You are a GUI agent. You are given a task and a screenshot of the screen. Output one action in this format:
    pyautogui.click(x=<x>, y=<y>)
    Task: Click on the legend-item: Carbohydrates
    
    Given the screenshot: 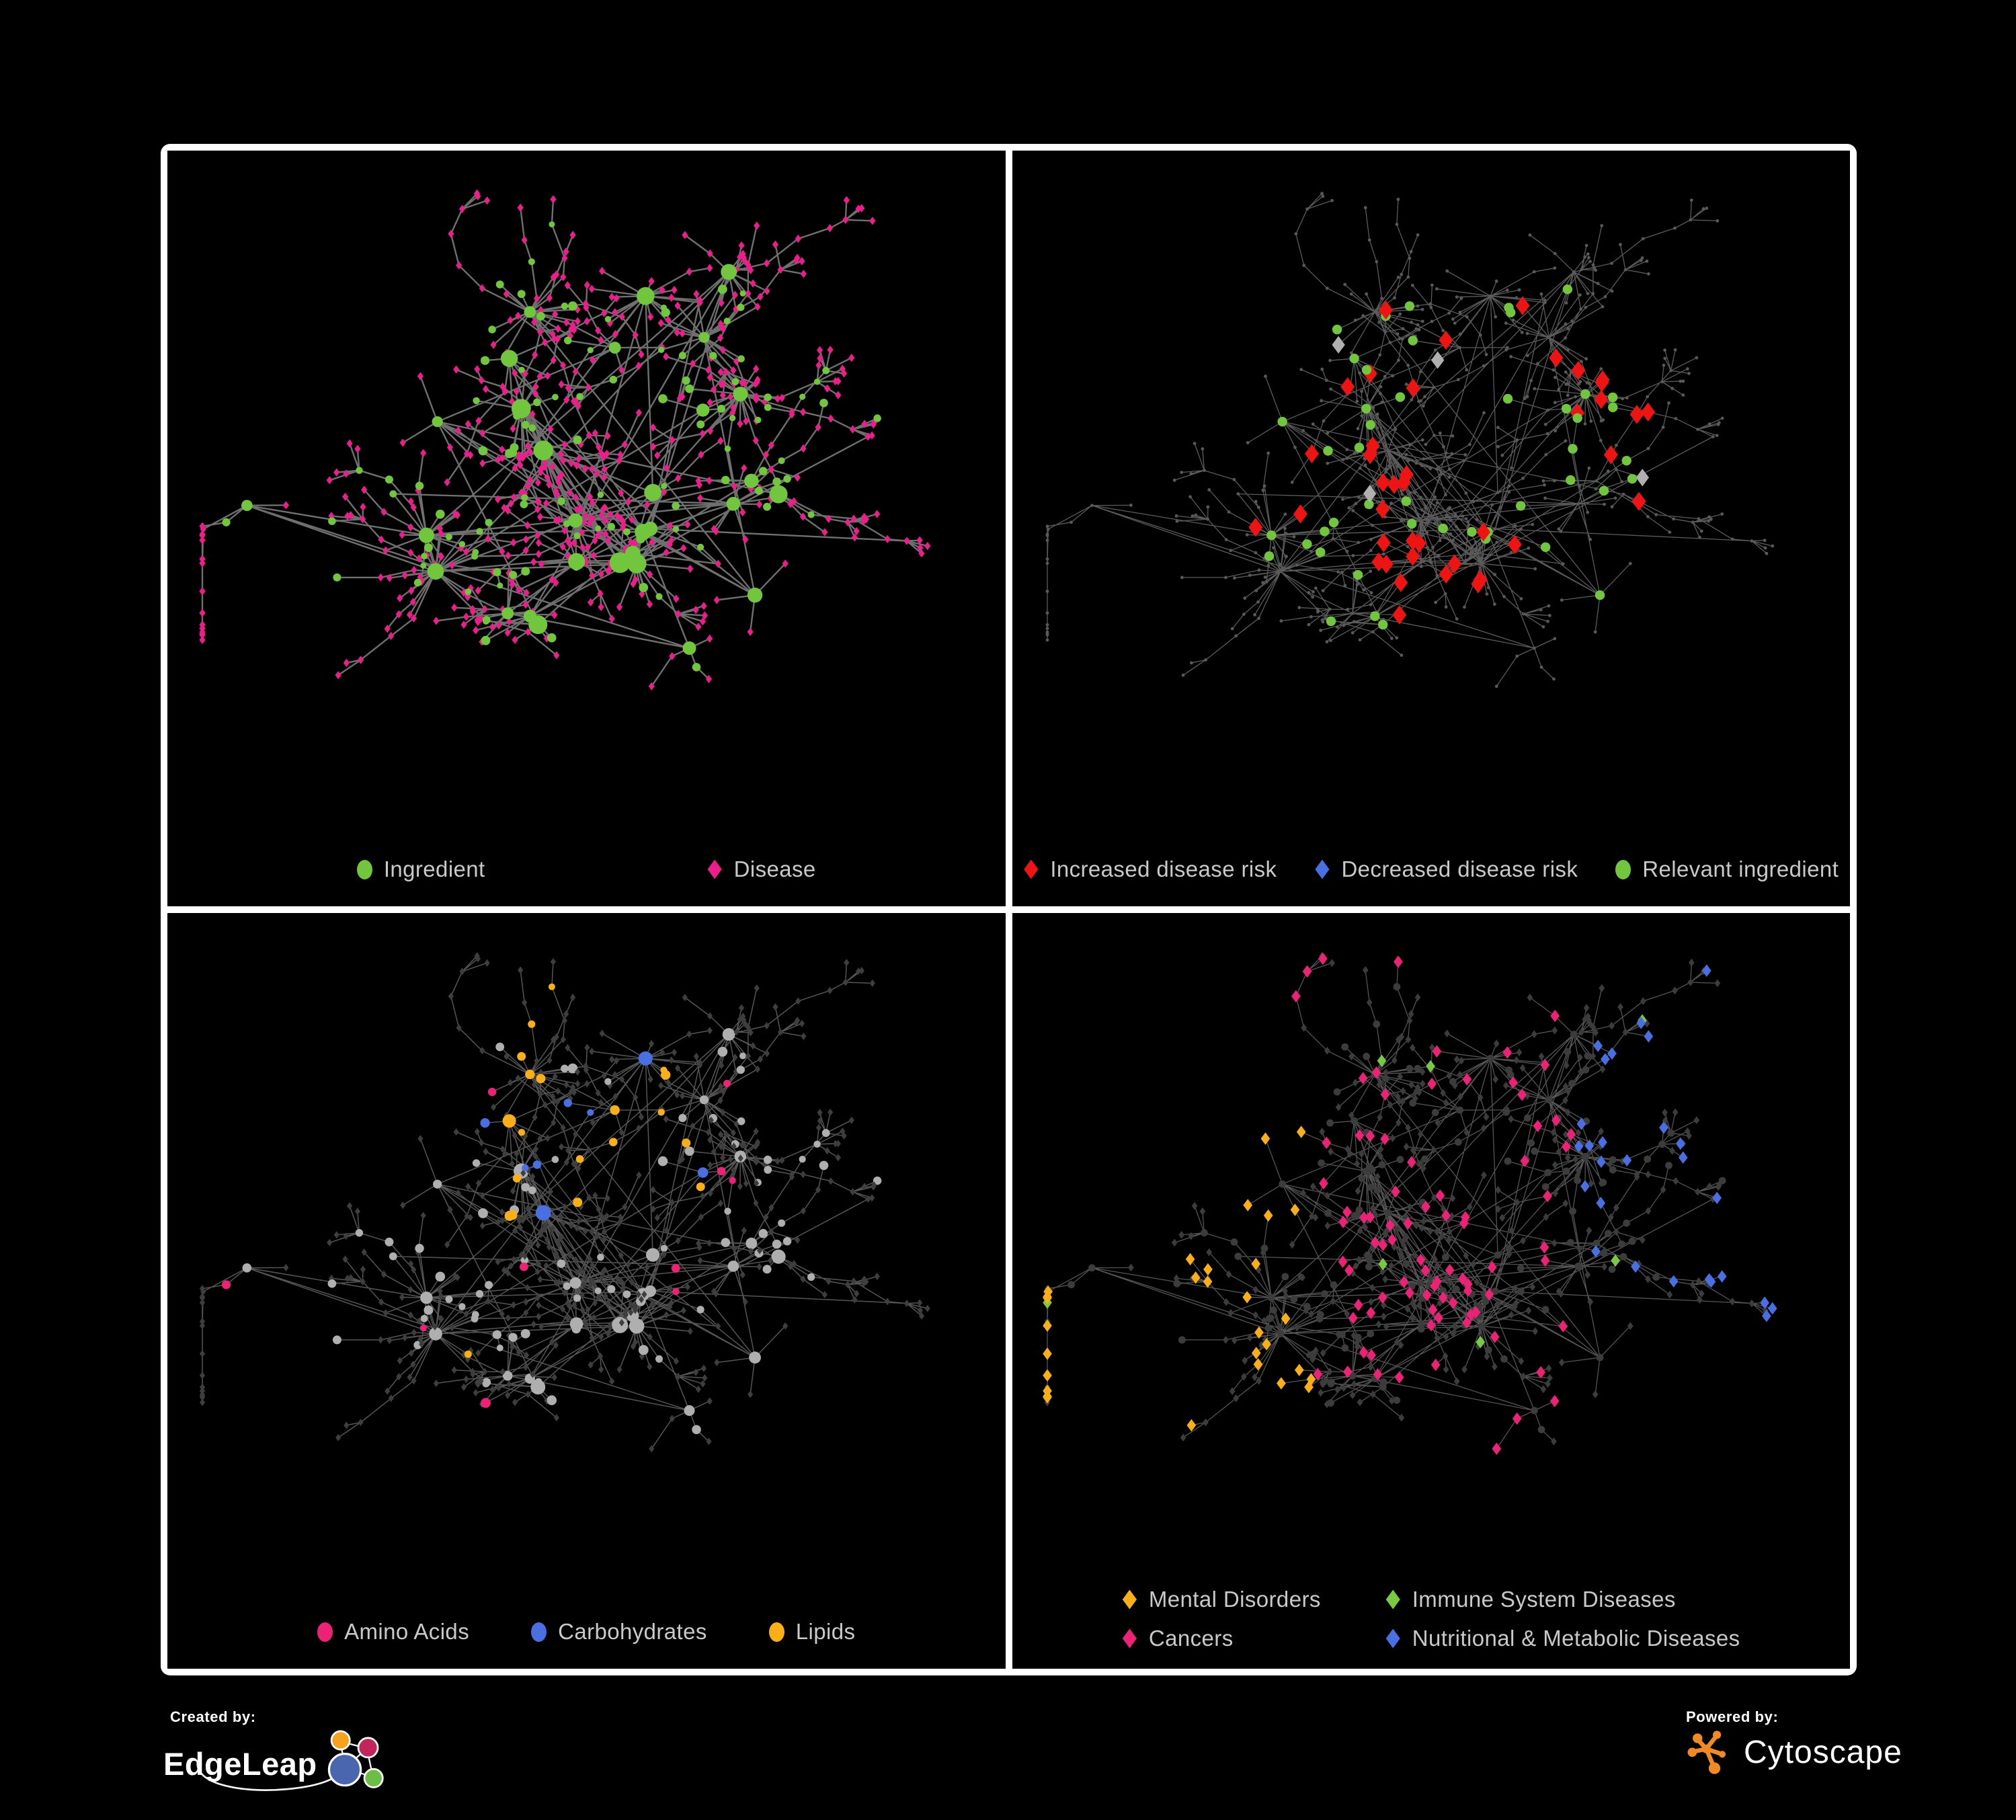 What is the action you would take?
    pyautogui.click(x=619, y=1632)
    